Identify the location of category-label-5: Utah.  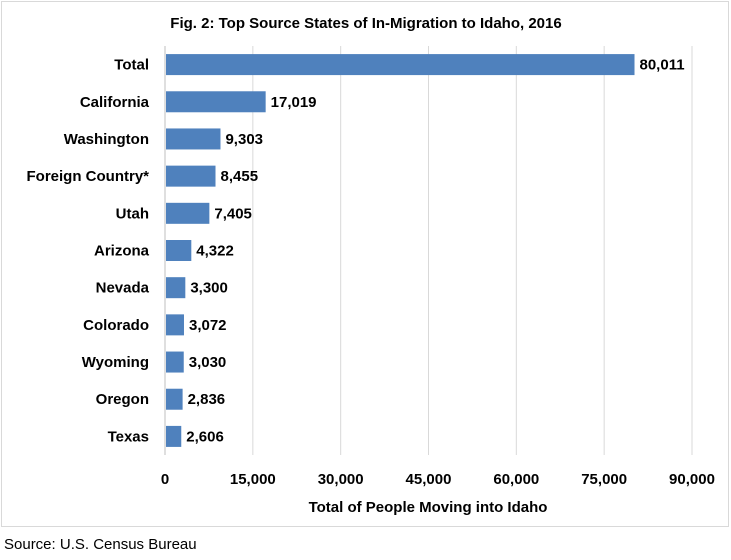
(132, 213).